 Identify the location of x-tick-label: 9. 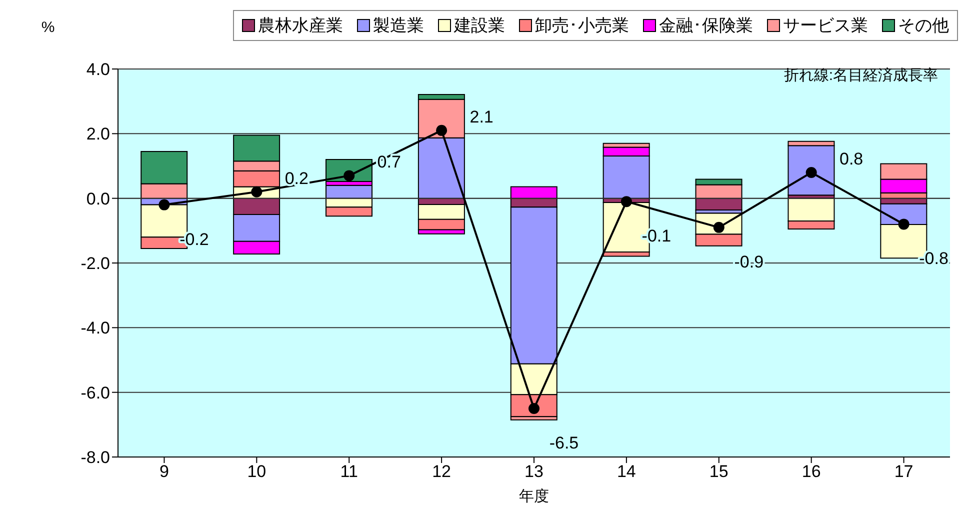
(164, 472).